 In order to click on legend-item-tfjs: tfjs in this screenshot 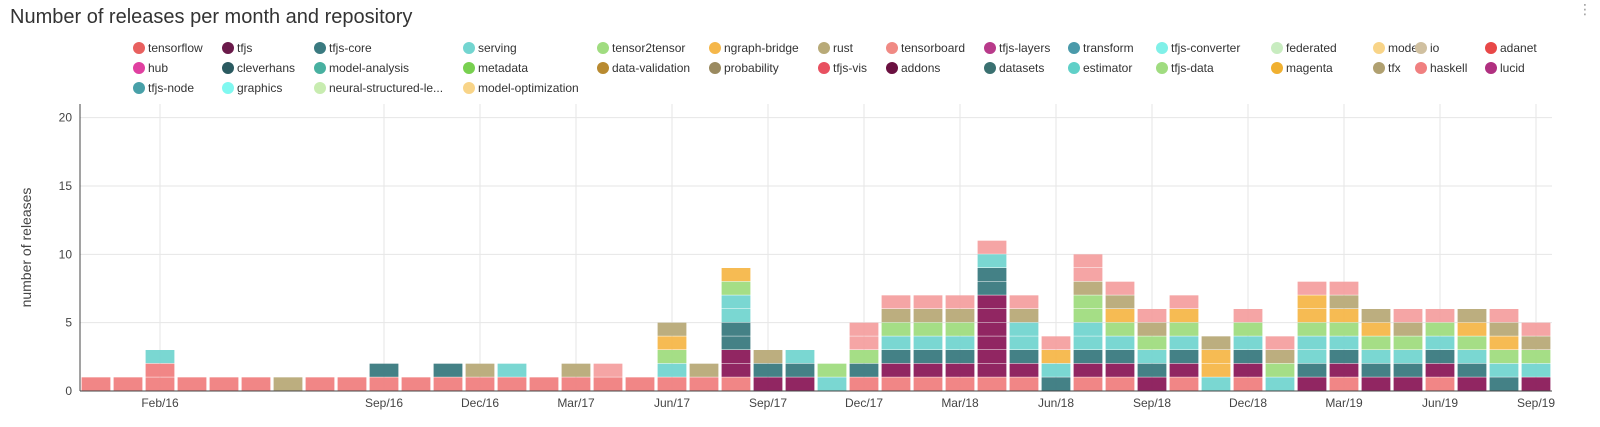, I will do `click(237, 48)`.